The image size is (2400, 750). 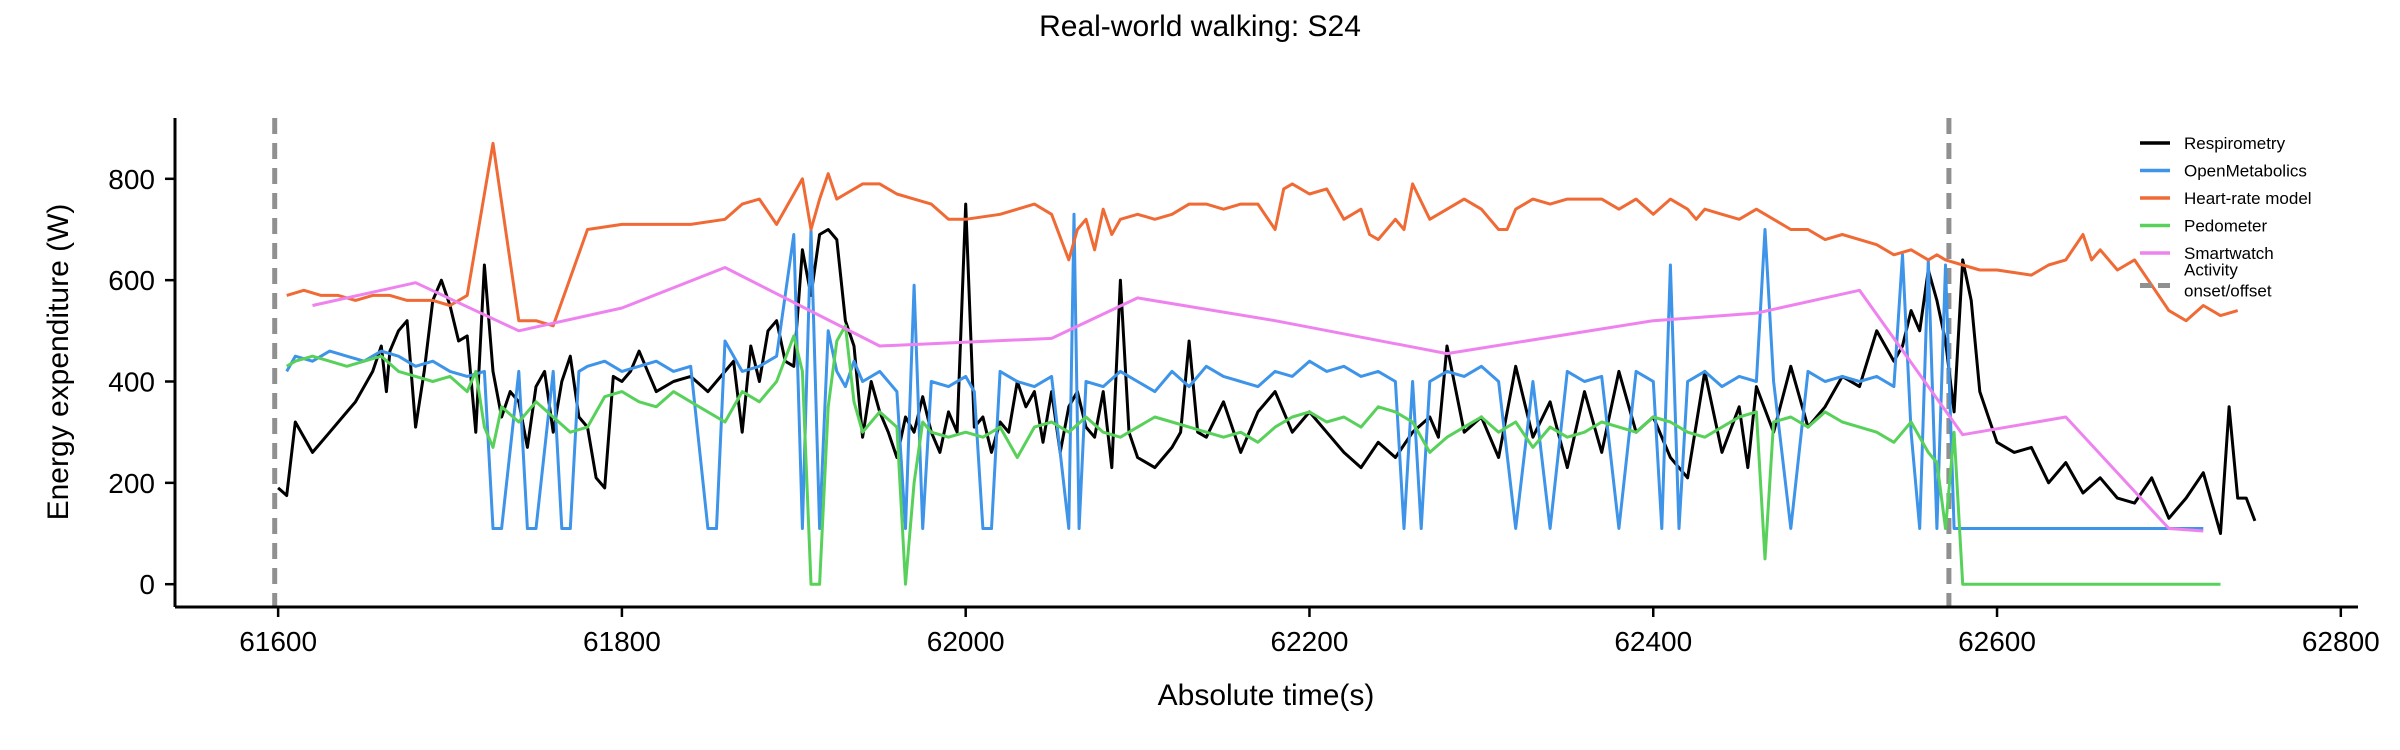 I want to click on y-tick-label: 400, so click(x=131, y=382).